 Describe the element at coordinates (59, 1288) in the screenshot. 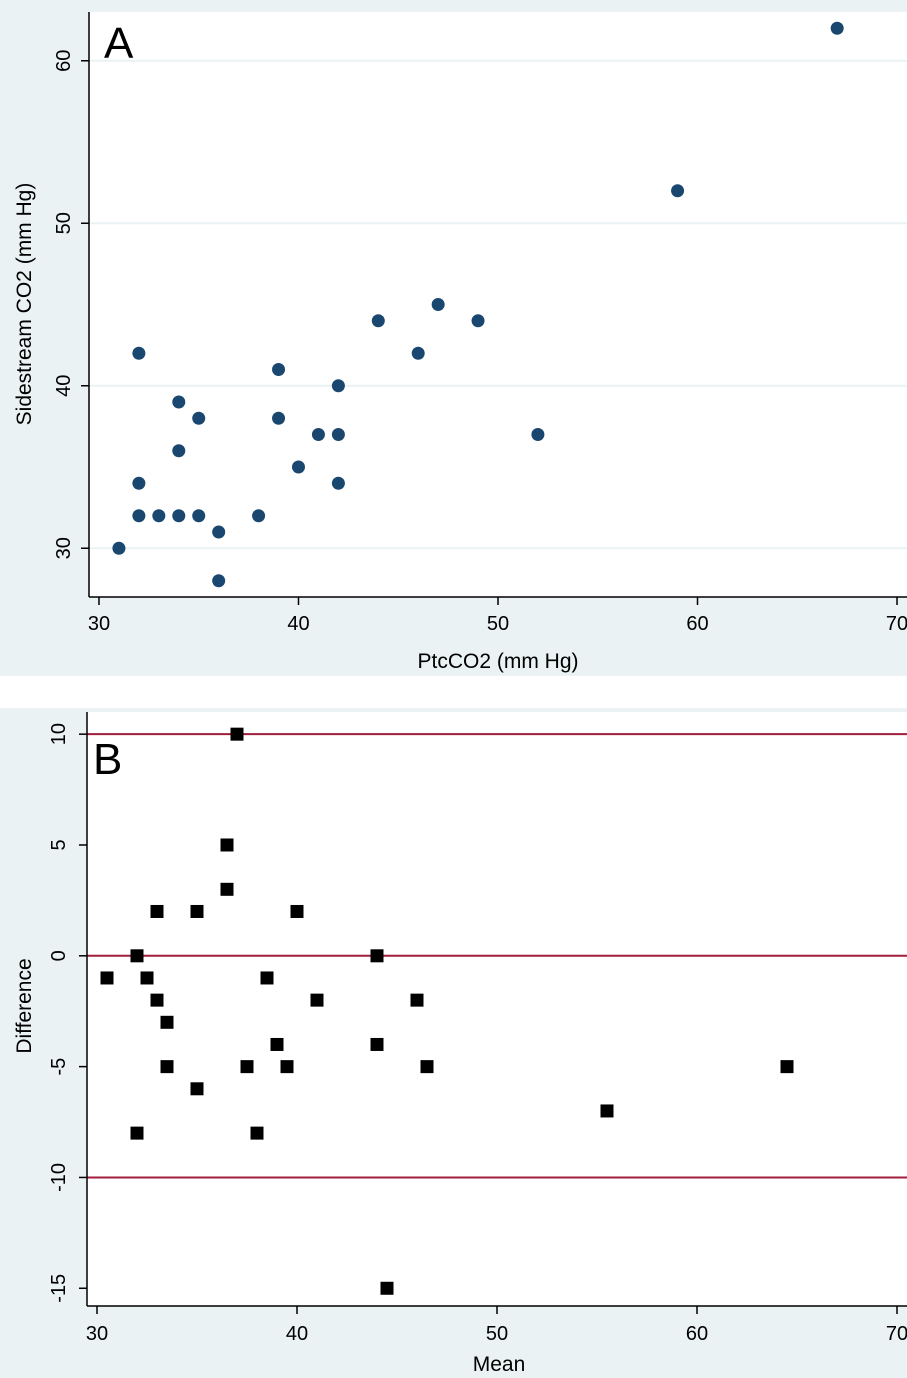

I see `y-tick-label: -15` at that location.